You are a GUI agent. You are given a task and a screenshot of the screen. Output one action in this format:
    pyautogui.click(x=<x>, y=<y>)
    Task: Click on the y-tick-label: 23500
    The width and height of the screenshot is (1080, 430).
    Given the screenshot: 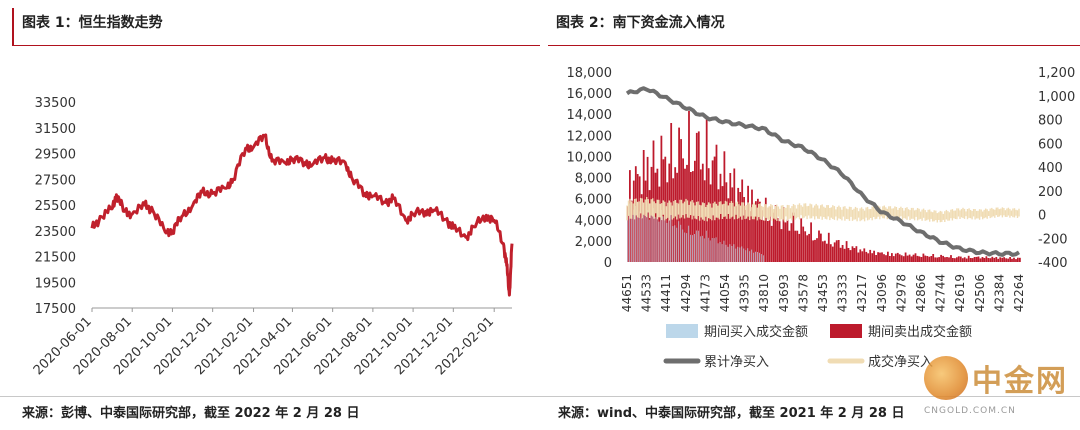 What is the action you would take?
    pyautogui.click(x=55, y=232)
    